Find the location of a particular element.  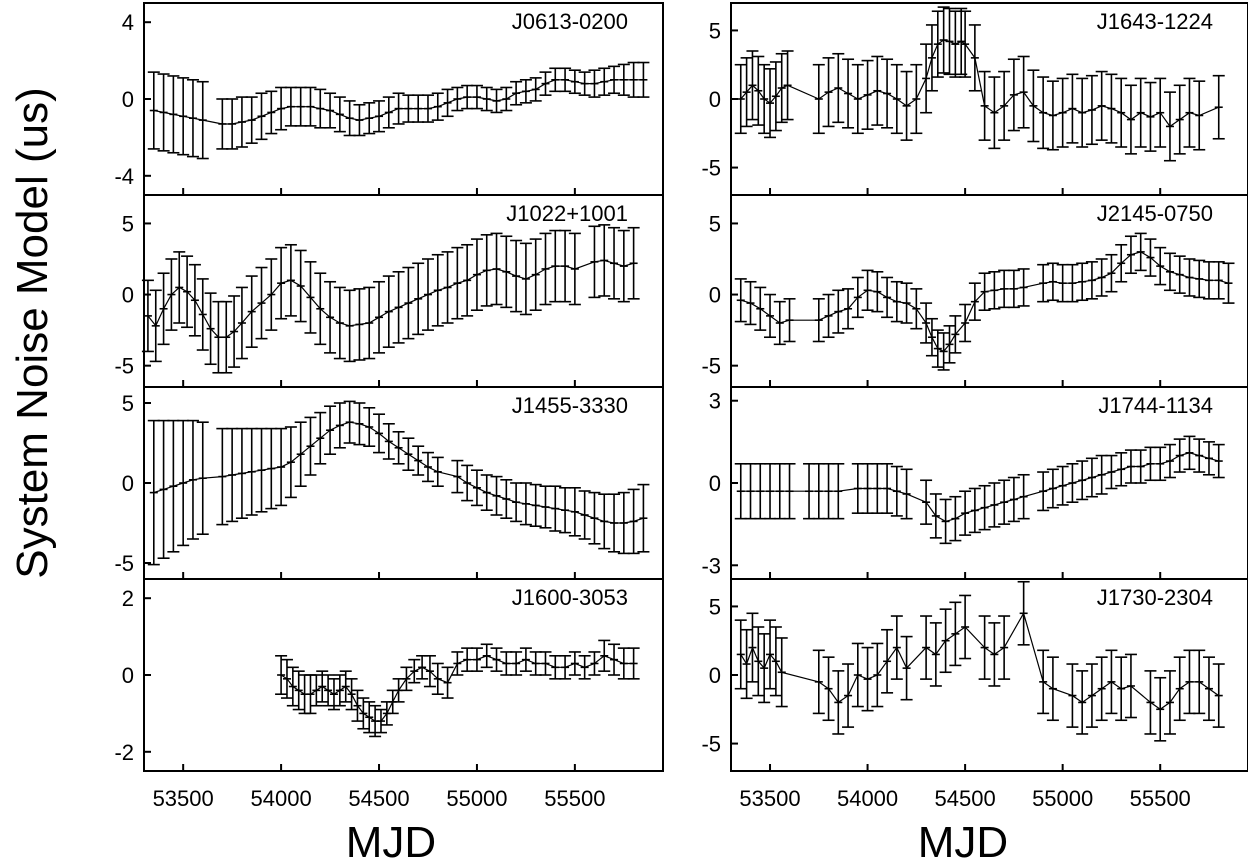

panel-j1022+1001: -5 0 5 J1022+1001 is located at coordinates (389, 291).